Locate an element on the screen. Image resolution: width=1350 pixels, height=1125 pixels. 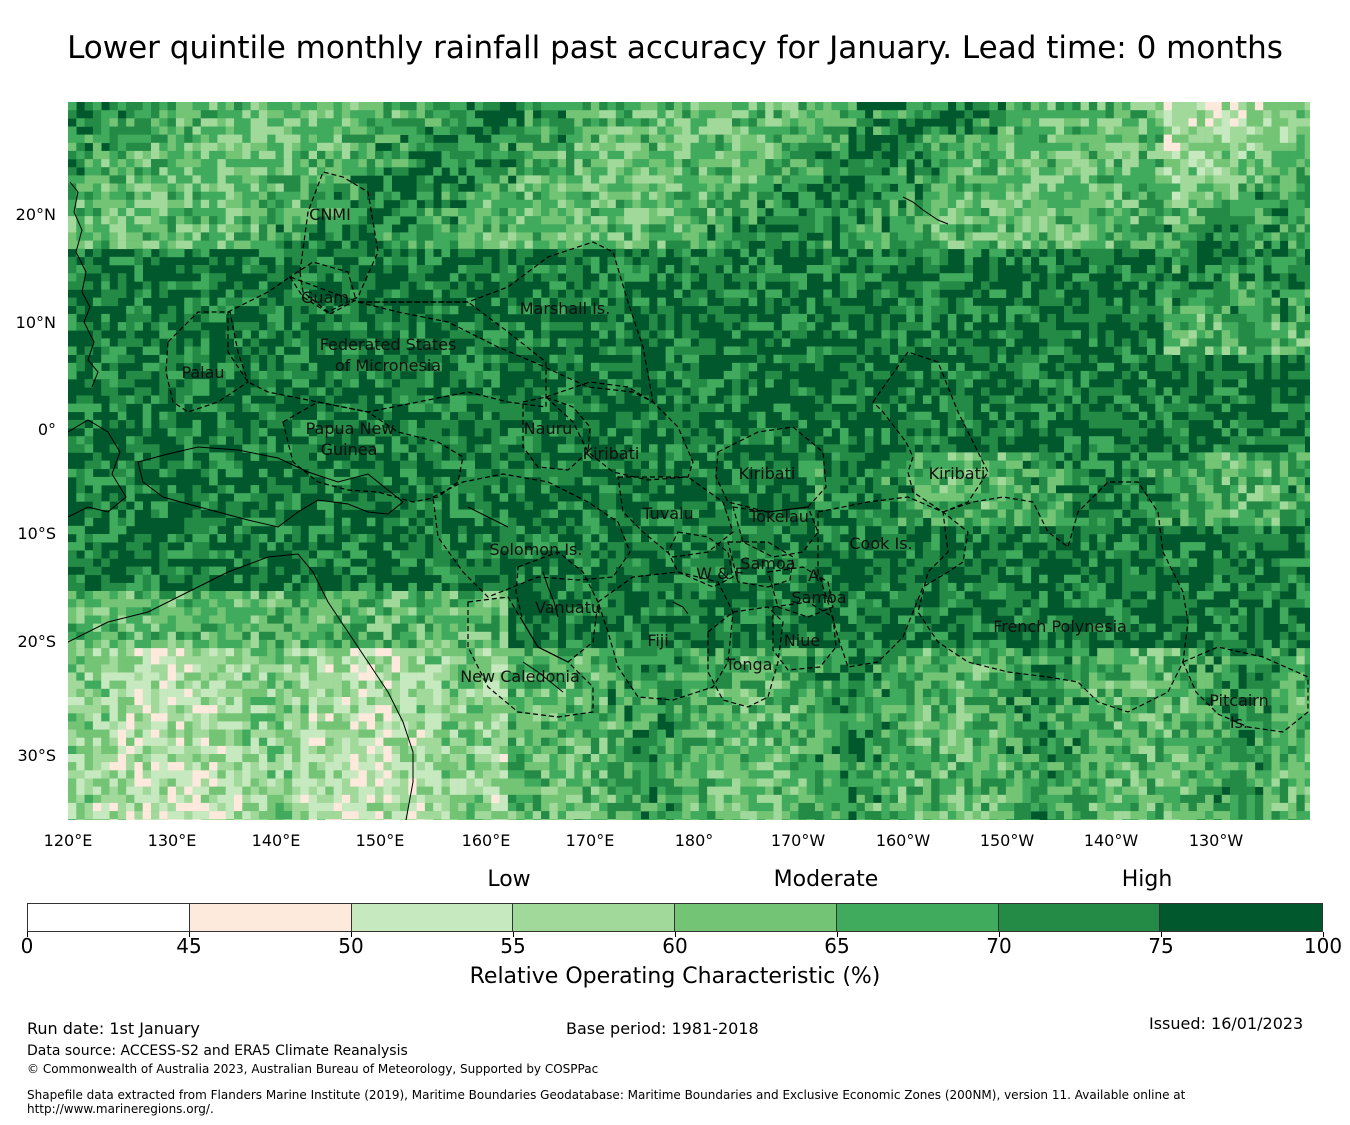
region-label: Is. is located at coordinates (1239, 722).